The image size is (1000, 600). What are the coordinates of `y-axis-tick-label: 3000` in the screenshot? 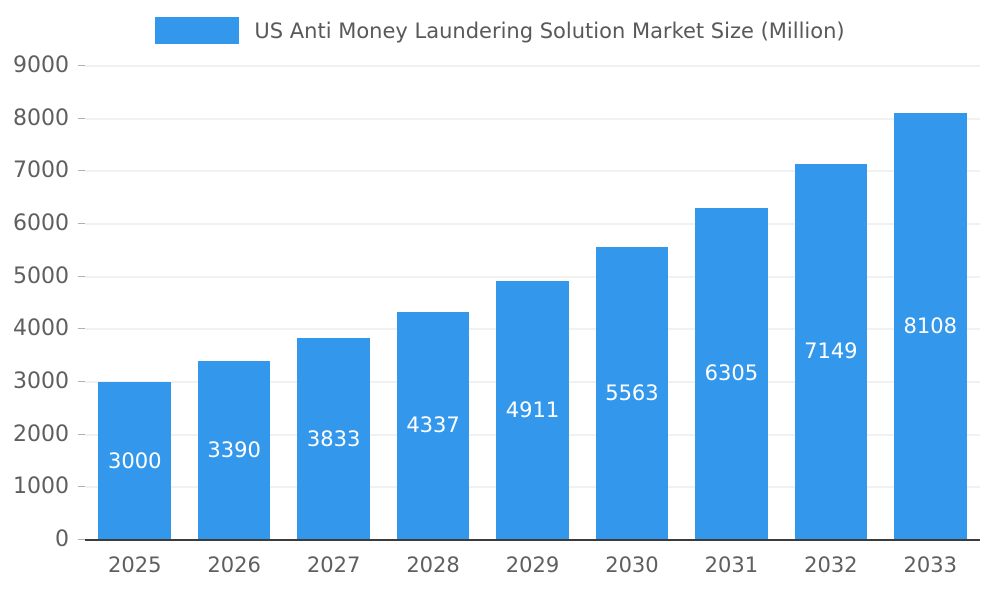 It's located at (41, 382).